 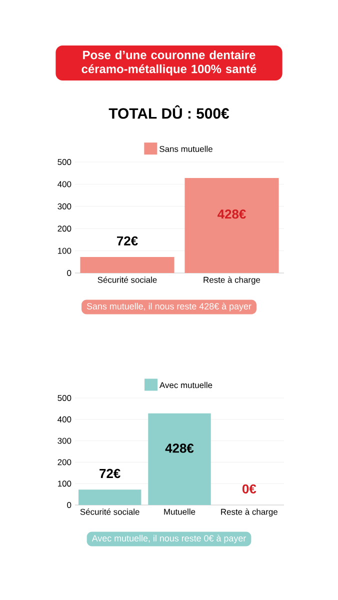 I want to click on text: Sans mutuelle, il nous reste 428€ à payer, so click(x=169, y=307).